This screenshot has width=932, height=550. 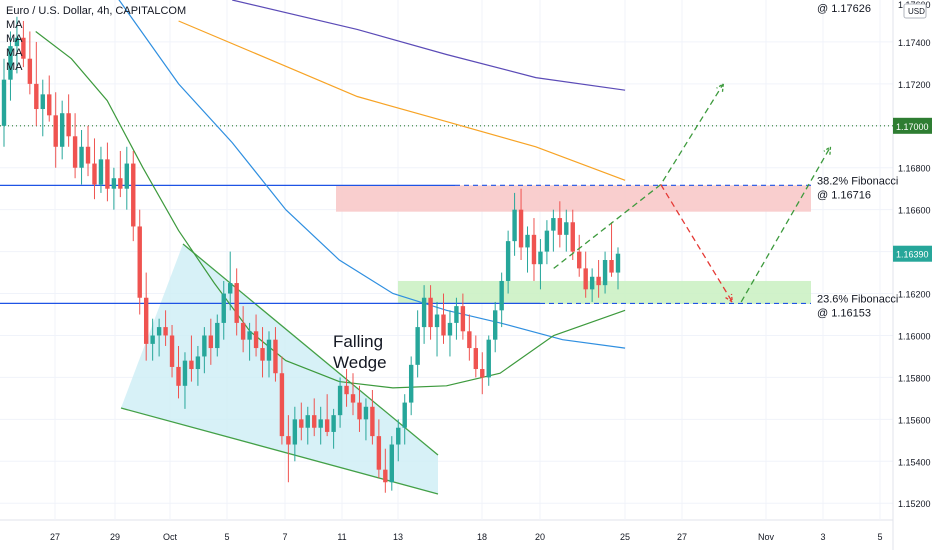 What do you see at coordinates (14, 25) in the screenshot?
I see `ma-legend-1: MA` at bounding box center [14, 25].